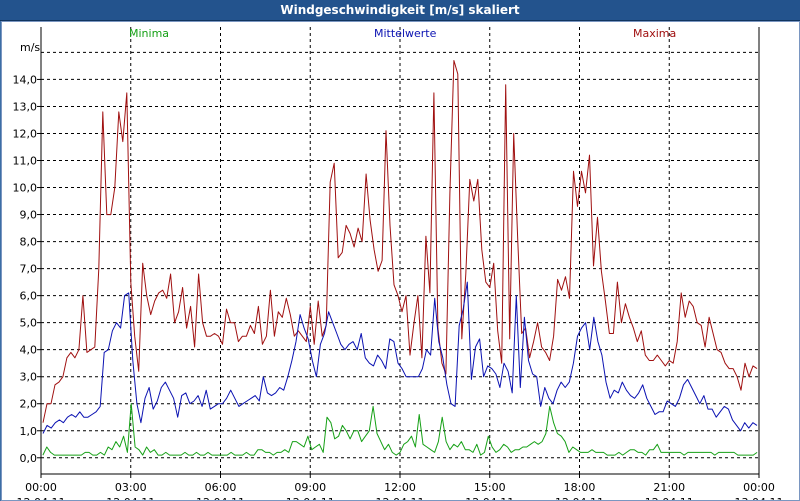 Image resolution: width=800 pixels, height=501 pixels. I want to click on y-tick-label: 7,0, so click(29, 269).